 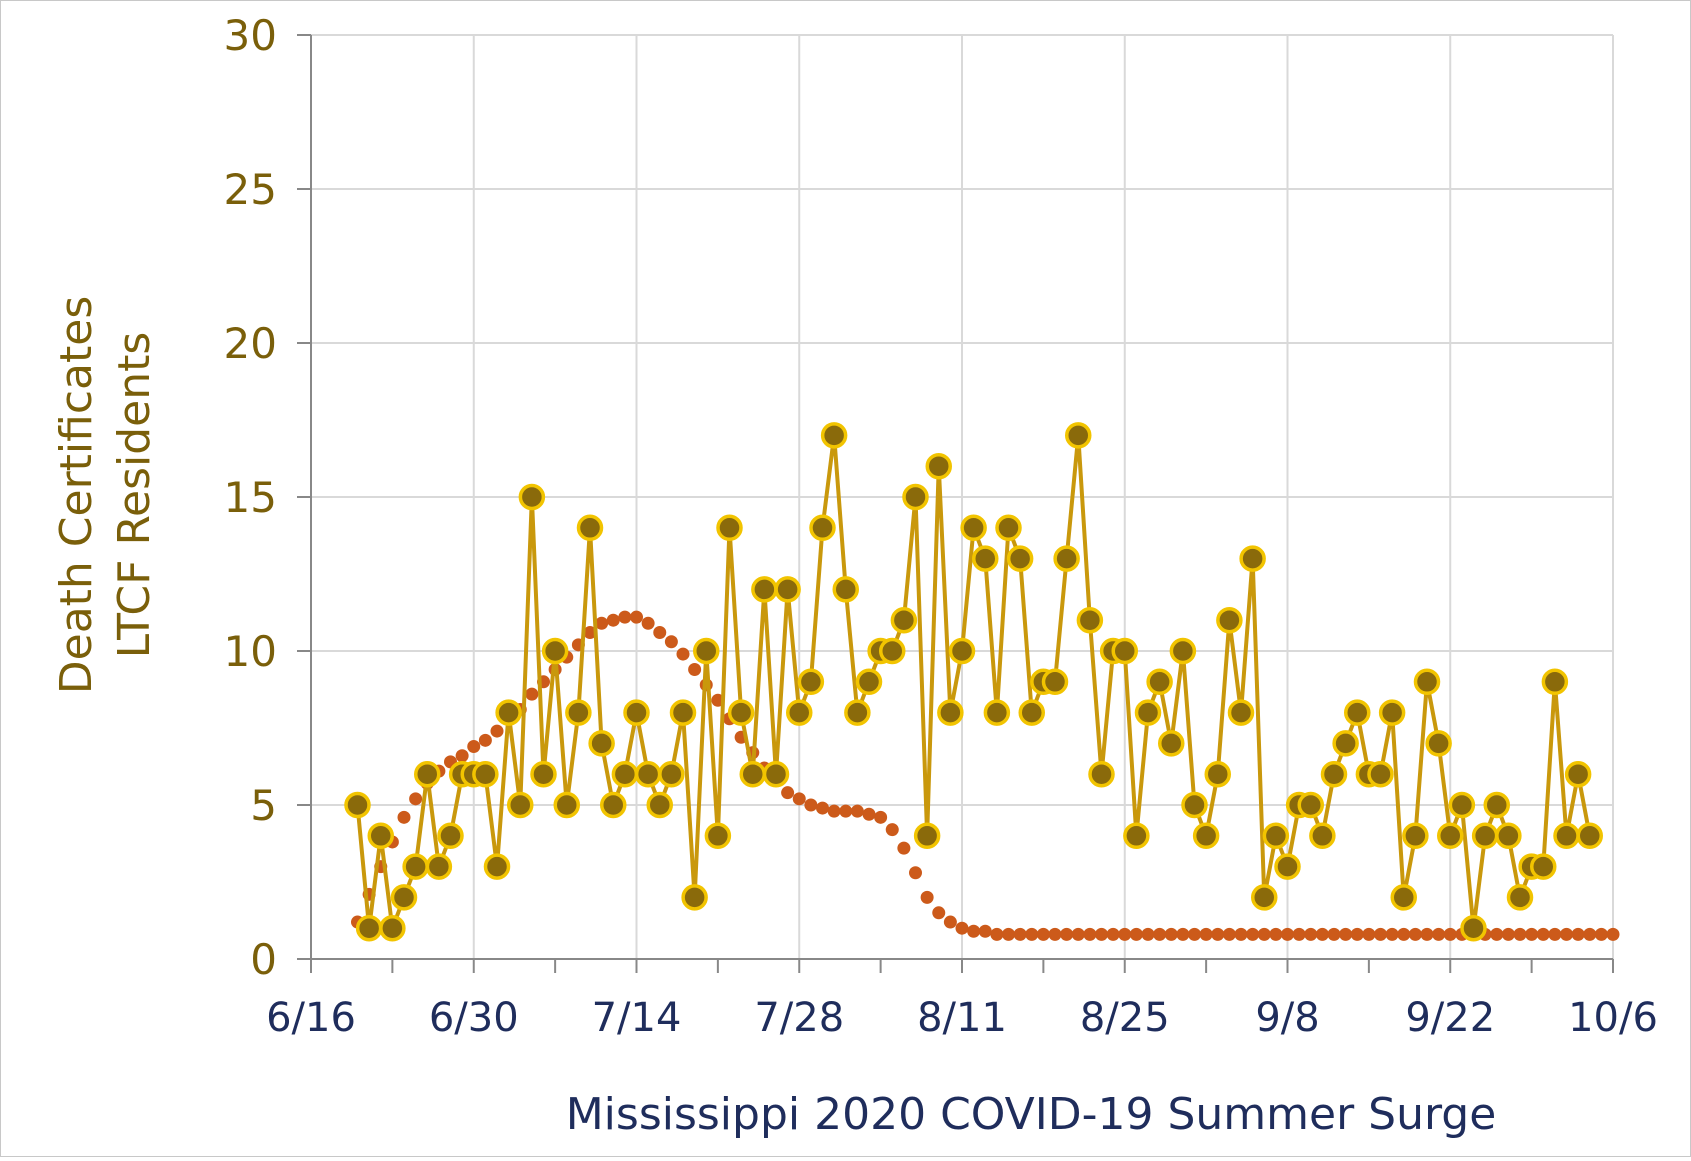 I want to click on x-tick-label: 6/16, so click(x=311, y=1018).